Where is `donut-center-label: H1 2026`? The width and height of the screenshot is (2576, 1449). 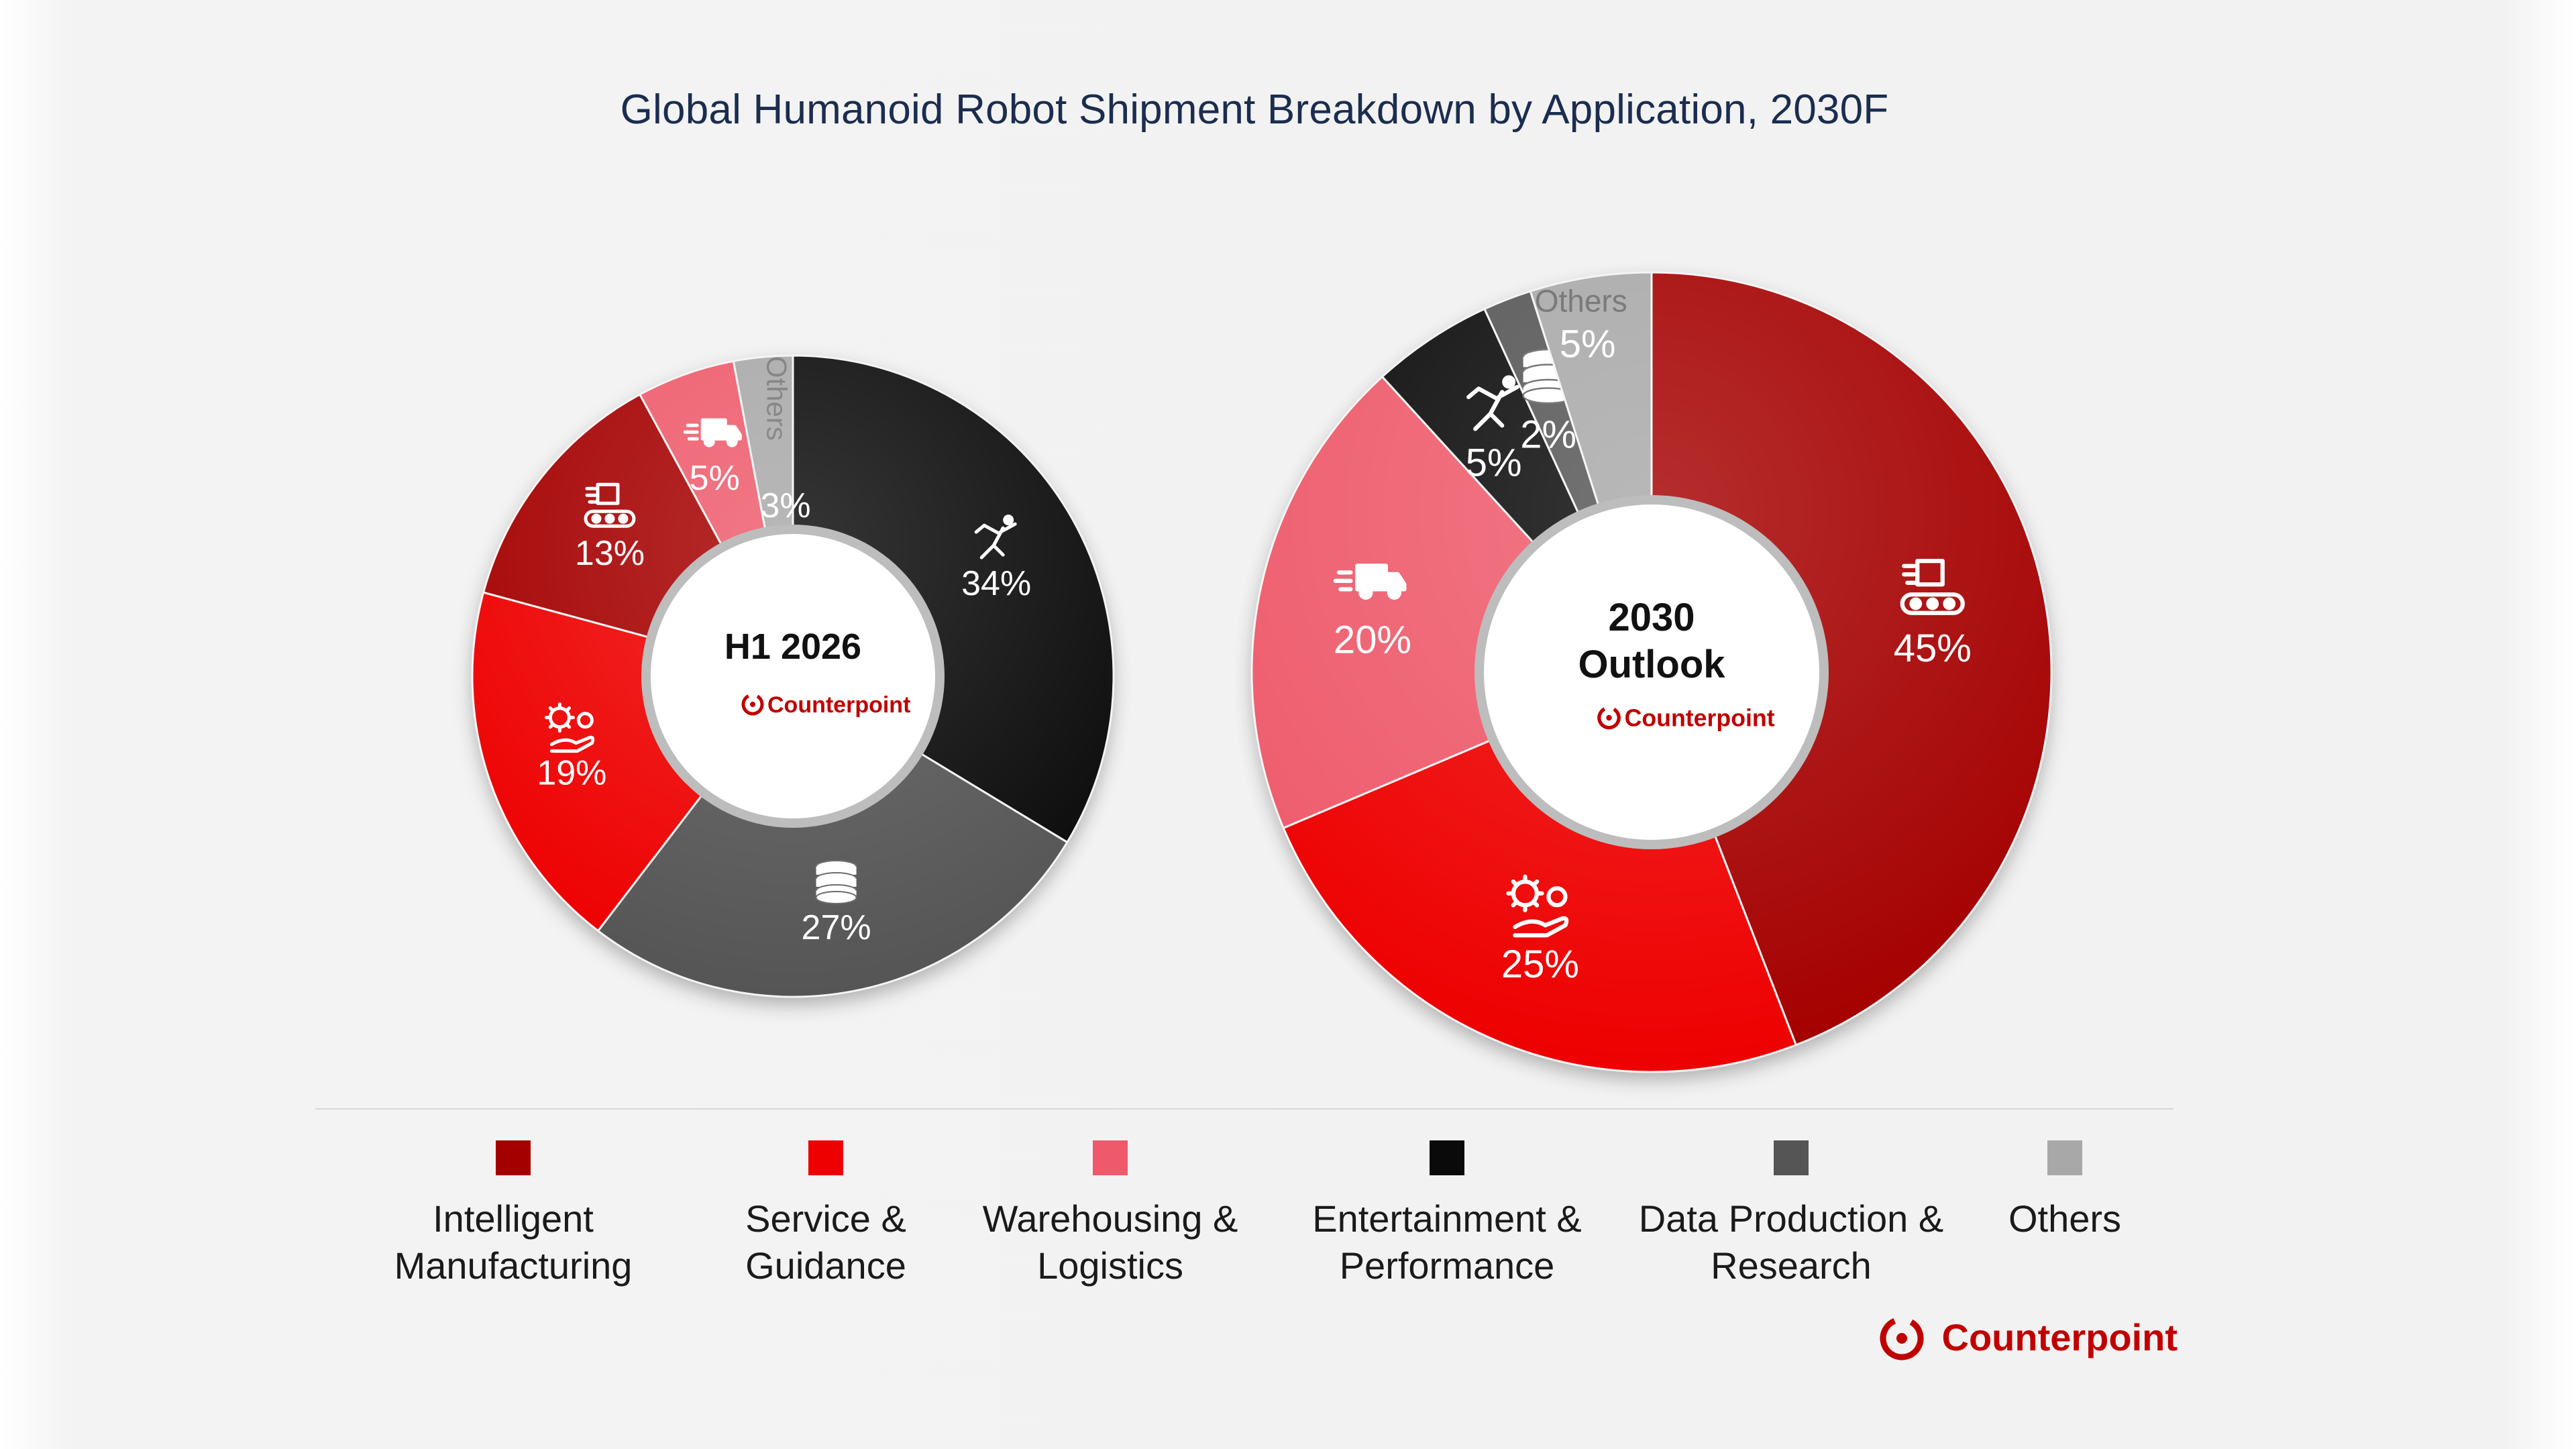 donut-center-label: H1 2026 is located at coordinates (792, 647).